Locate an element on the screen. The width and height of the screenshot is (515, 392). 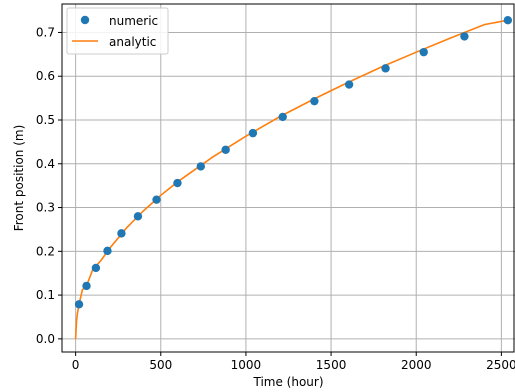
x-tick-label: 1500 is located at coordinates (331, 365).